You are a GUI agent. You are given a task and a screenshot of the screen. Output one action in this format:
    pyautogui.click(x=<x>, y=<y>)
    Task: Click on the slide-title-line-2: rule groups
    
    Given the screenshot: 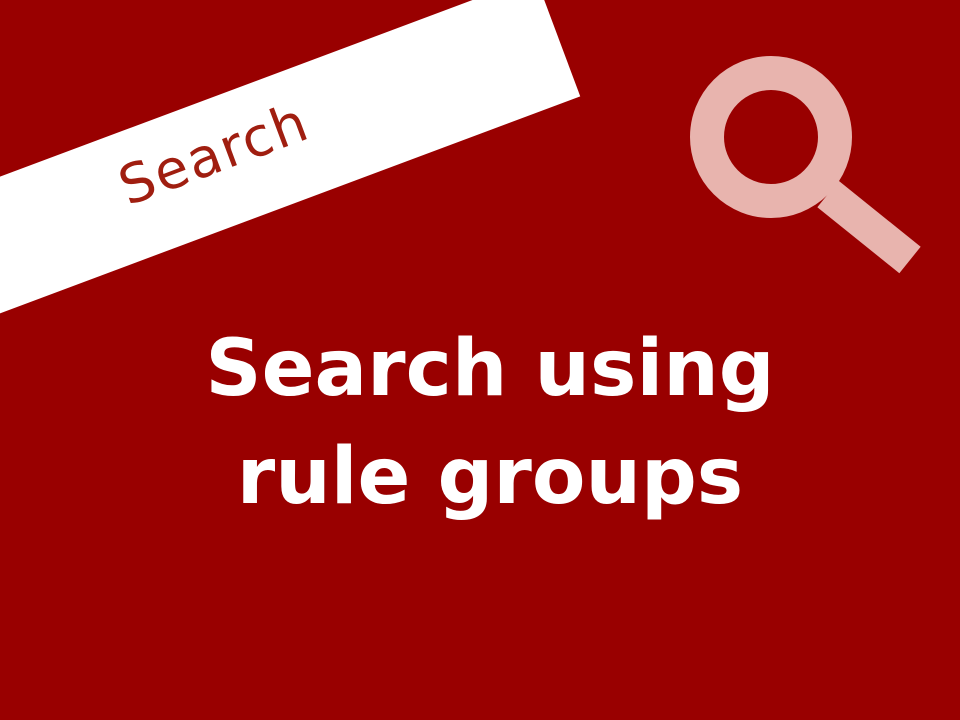 What is the action you would take?
    pyautogui.click(x=490, y=477)
    